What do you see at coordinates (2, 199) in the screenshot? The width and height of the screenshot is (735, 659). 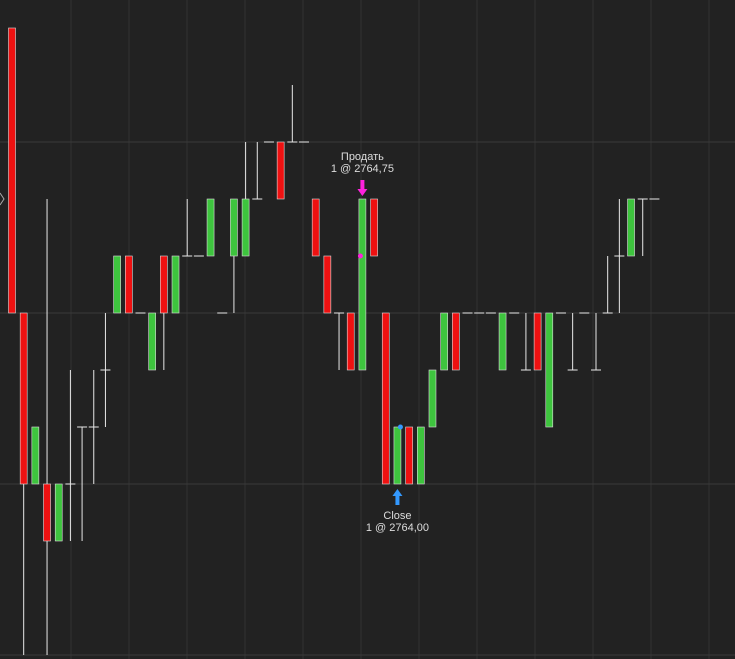 I see `scroll-marker` at bounding box center [2, 199].